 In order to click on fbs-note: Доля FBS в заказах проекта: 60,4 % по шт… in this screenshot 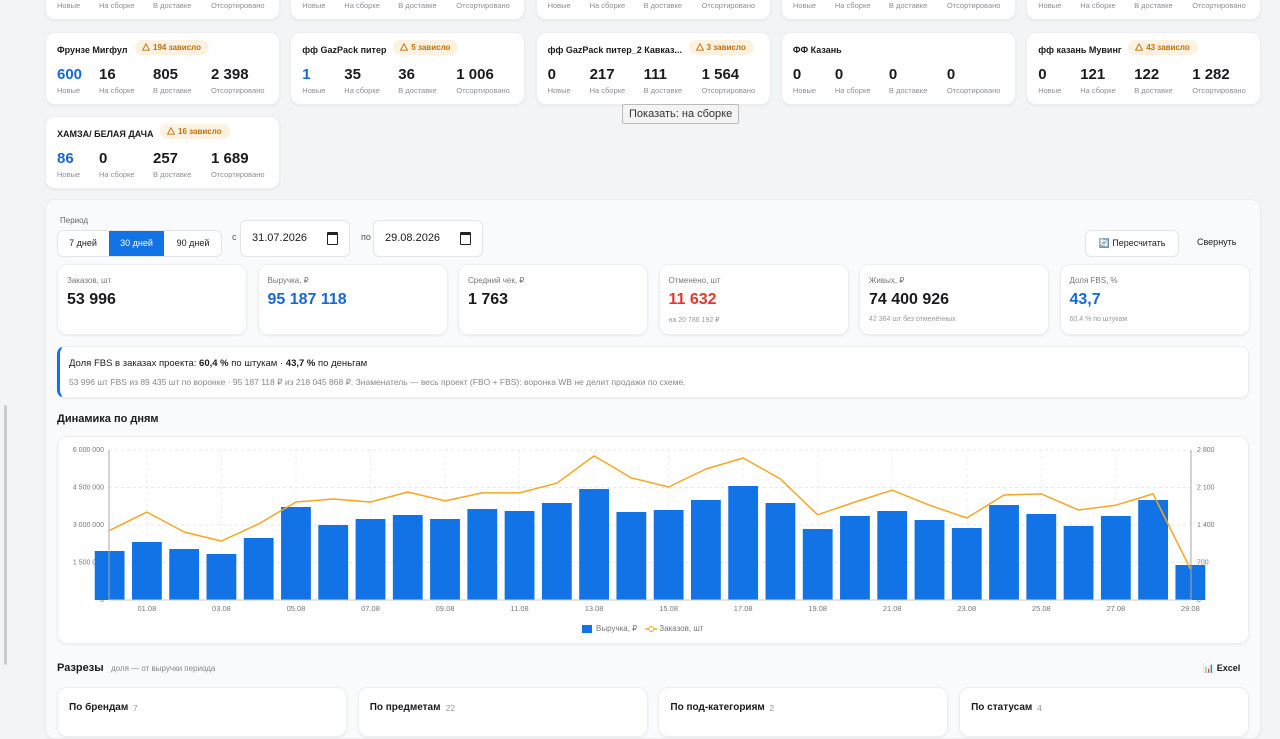, I will do `click(653, 372)`.